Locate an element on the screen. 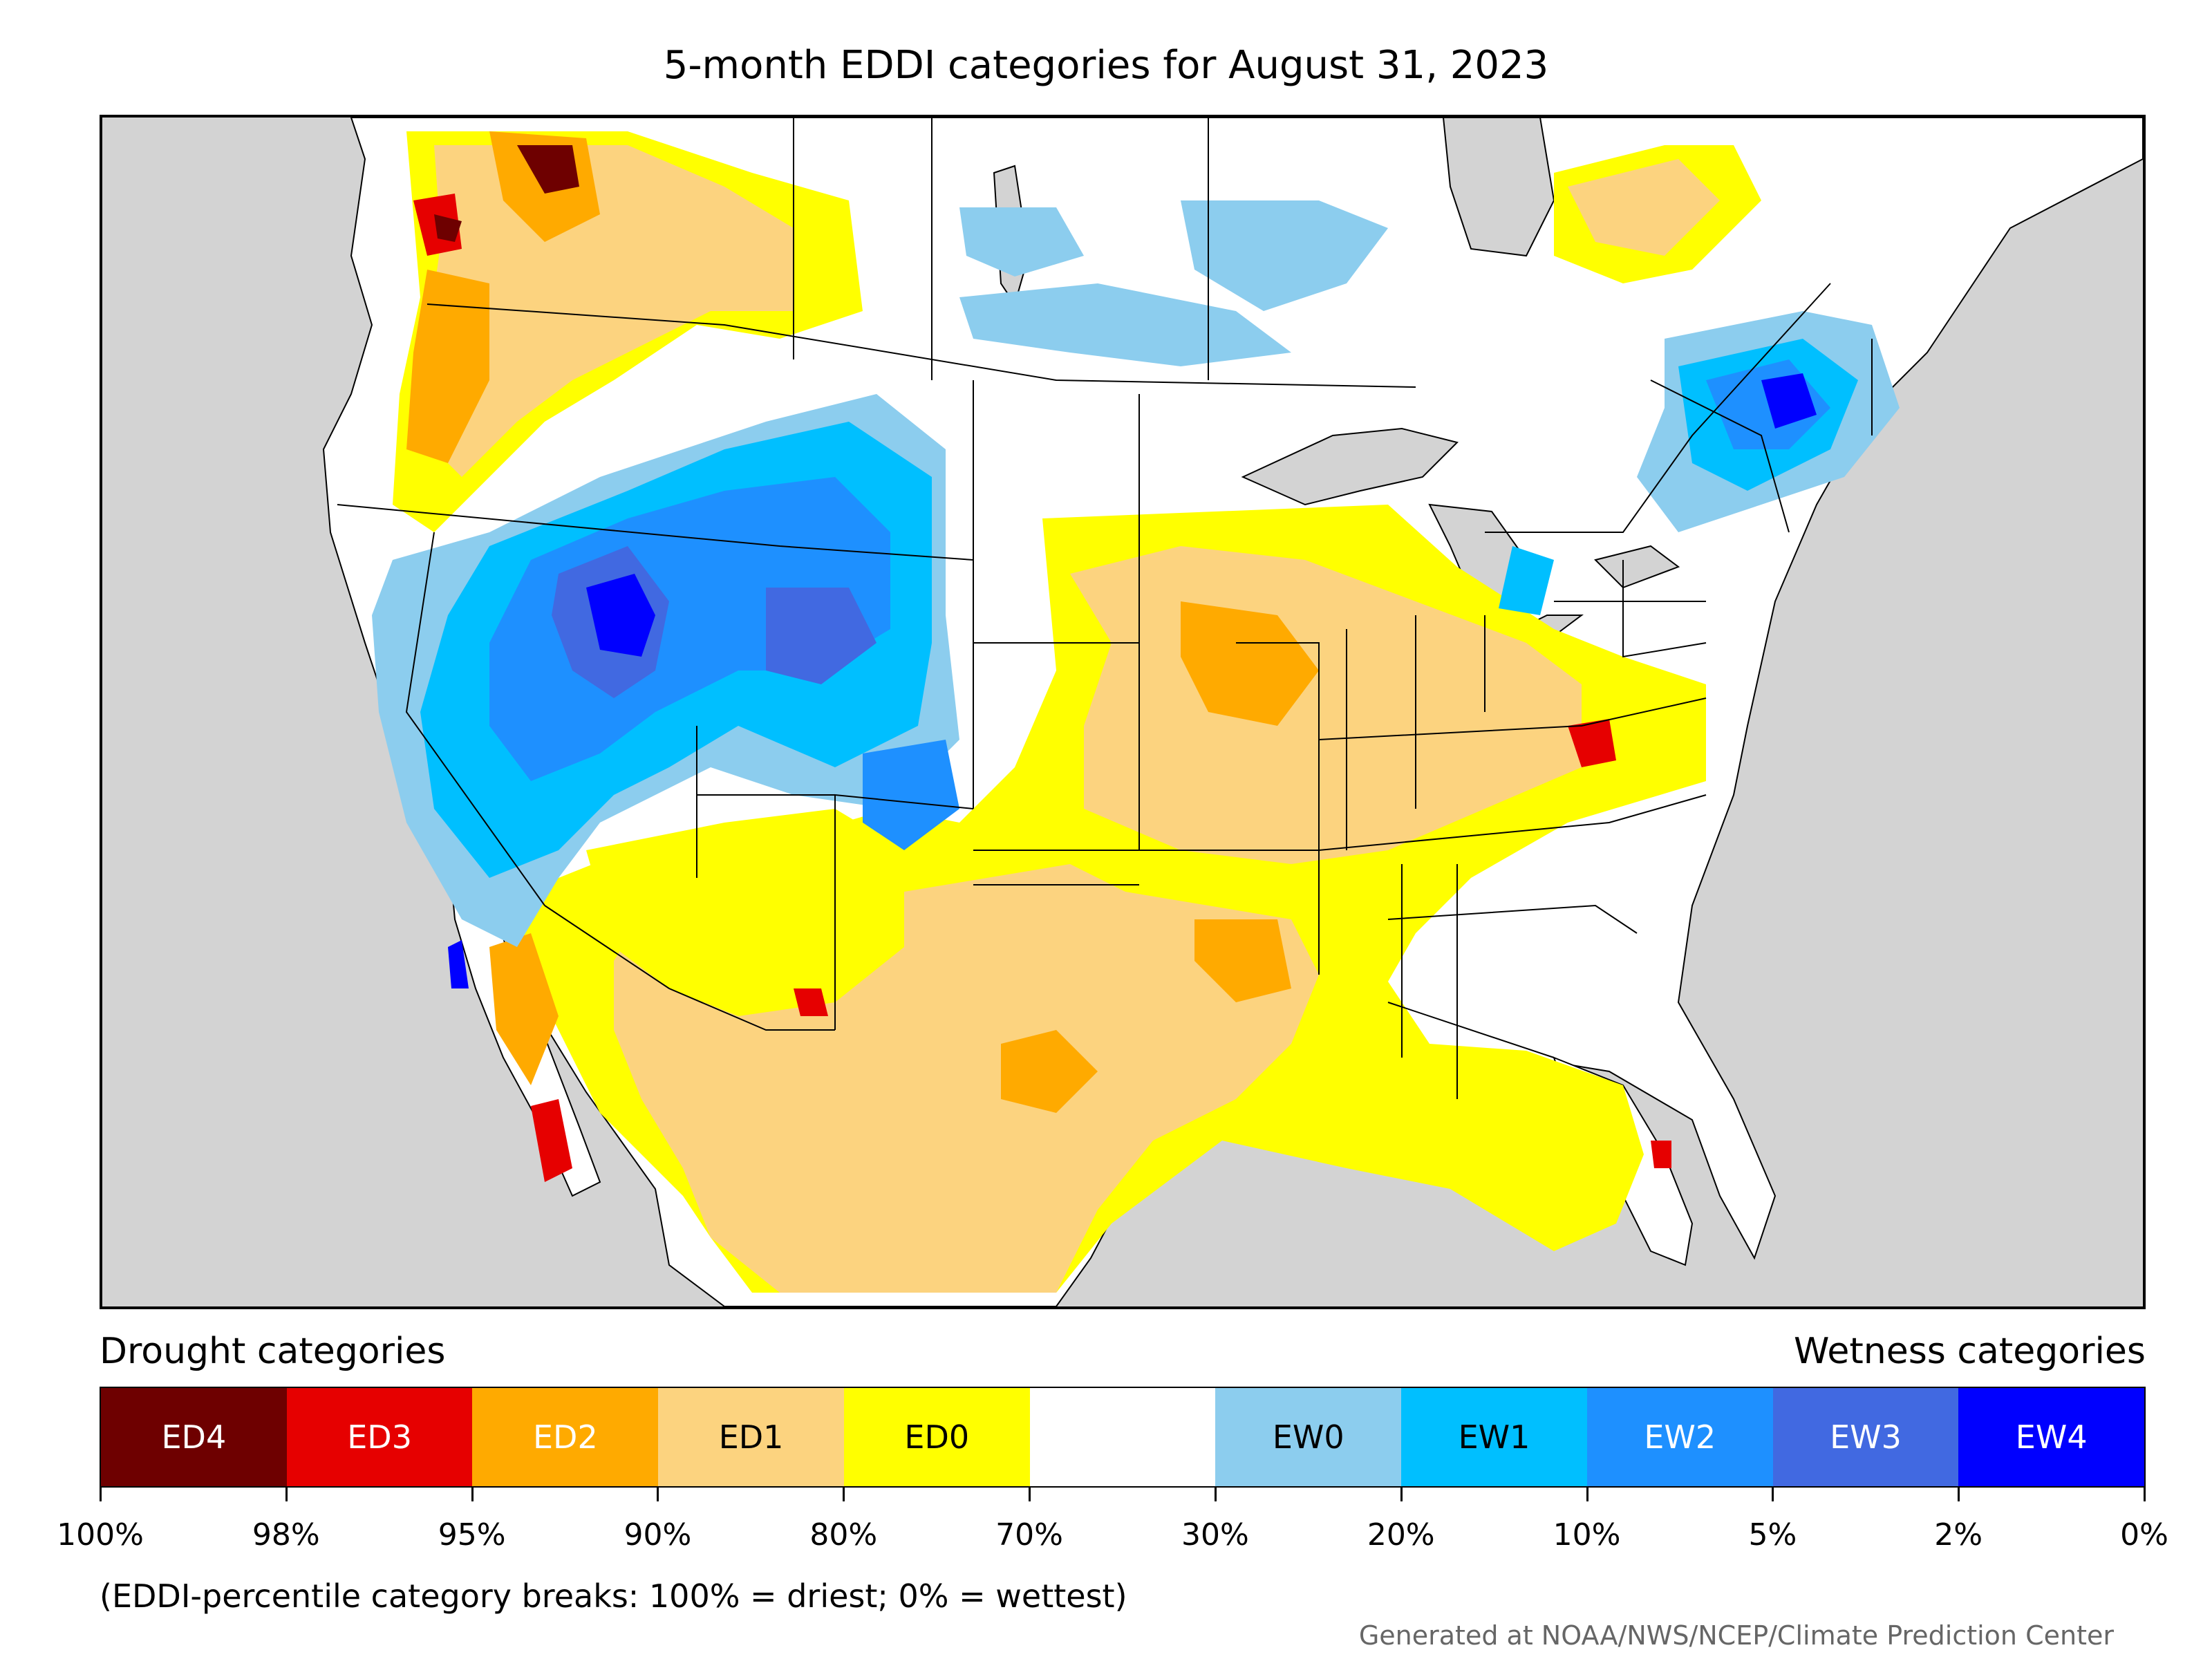  legend-swatch-ew1: EW1 is located at coordinates (1494, 1437).